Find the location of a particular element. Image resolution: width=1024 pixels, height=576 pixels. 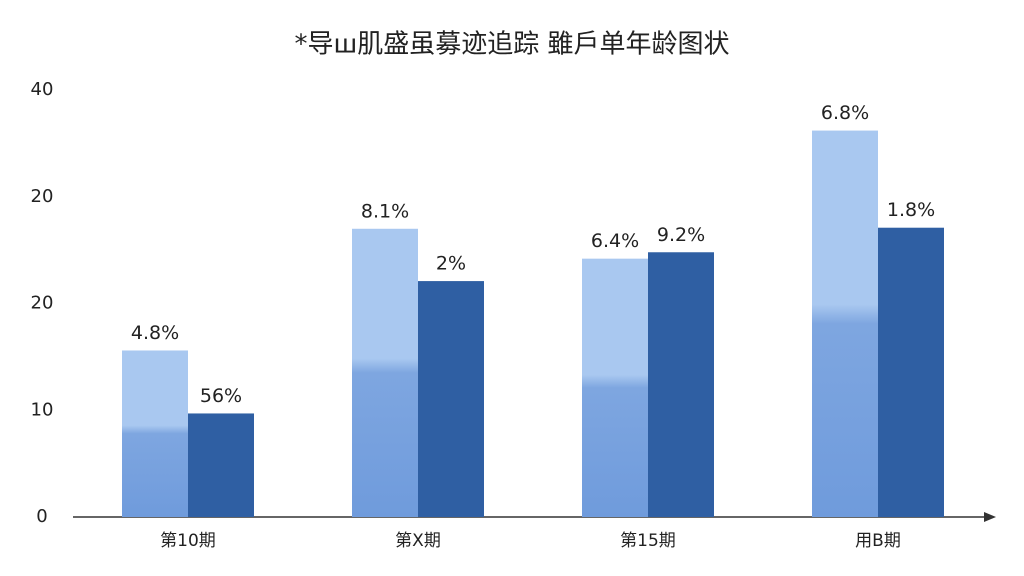

y-tick-label: 40 is located at coordinates (42, 89).